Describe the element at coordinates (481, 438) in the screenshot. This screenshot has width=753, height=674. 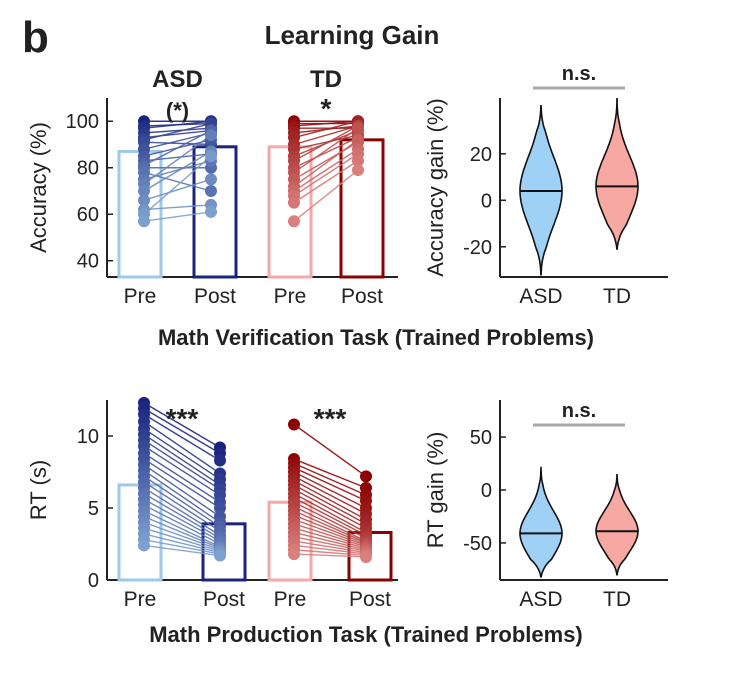
I see `y-tick-label: 50` at that location.